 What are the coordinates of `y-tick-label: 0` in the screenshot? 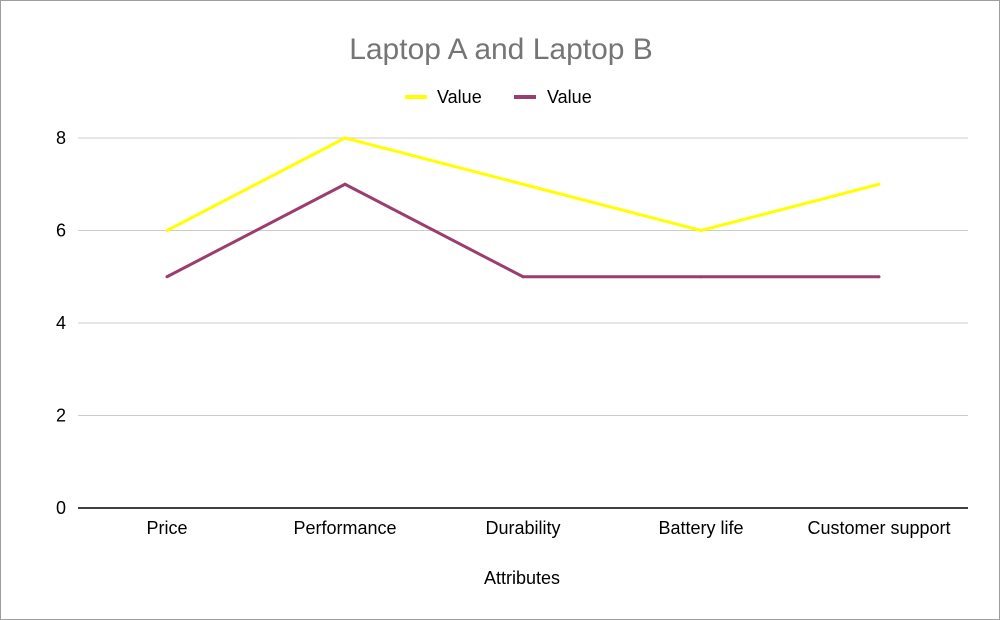 It's located at (61, 508).